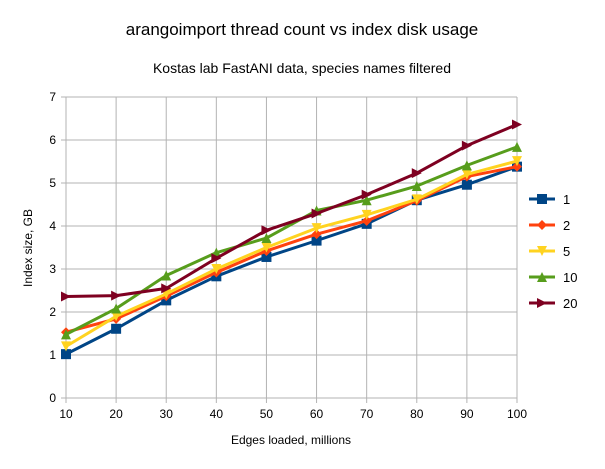 This screenshot has height=469, width=605. I want to click on legend-label: 1, so click(566, 199).